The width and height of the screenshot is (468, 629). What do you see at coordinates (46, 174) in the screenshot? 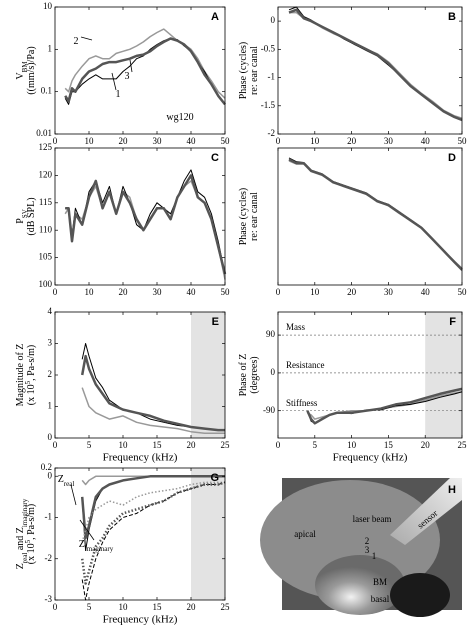
I see `y-tick-label: 120` at bounding box center [46, 174].